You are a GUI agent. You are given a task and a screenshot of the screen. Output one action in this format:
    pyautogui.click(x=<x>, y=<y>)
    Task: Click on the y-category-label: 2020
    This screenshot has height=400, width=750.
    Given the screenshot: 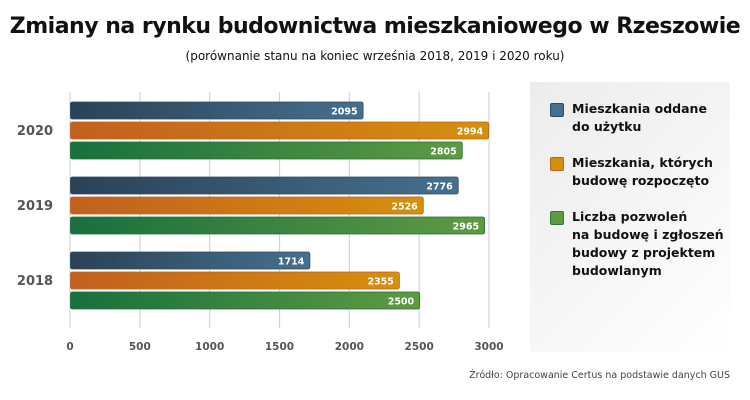 What is the action you would take?
    pyautogui.click(x=35, y=131)
    